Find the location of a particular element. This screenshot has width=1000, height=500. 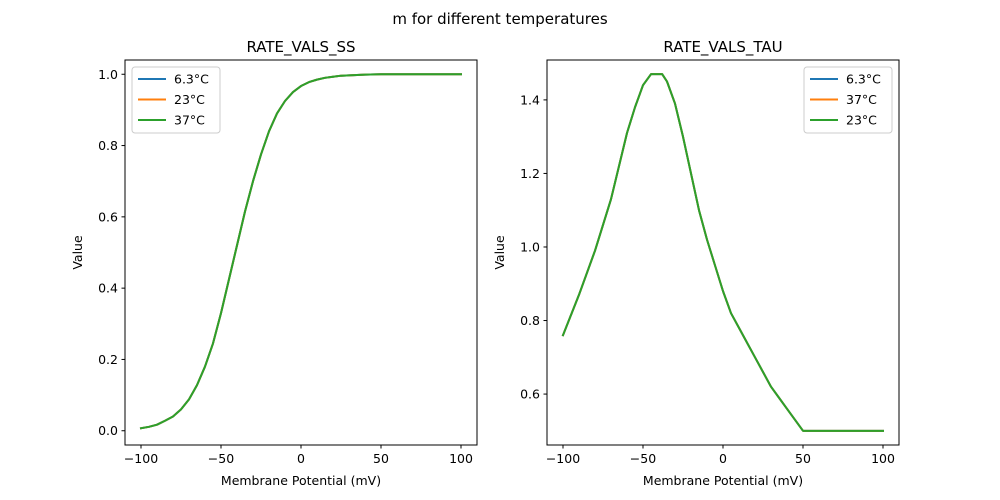

chart-1-legend-label-6-3-c: 6.3°C is located at coordinates (863, 79).